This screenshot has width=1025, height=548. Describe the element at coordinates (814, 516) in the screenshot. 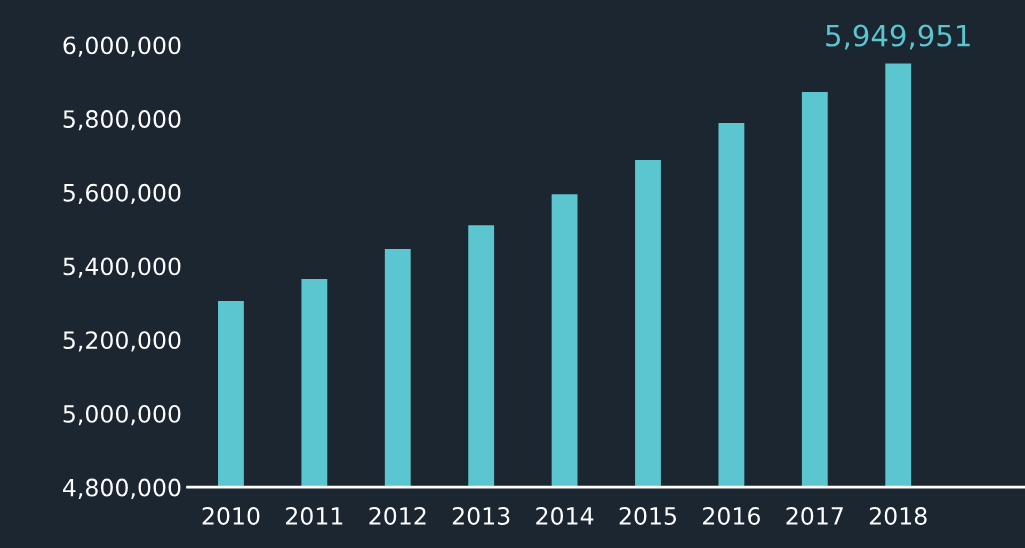

I see `x-tick-label: 2017` at that location.